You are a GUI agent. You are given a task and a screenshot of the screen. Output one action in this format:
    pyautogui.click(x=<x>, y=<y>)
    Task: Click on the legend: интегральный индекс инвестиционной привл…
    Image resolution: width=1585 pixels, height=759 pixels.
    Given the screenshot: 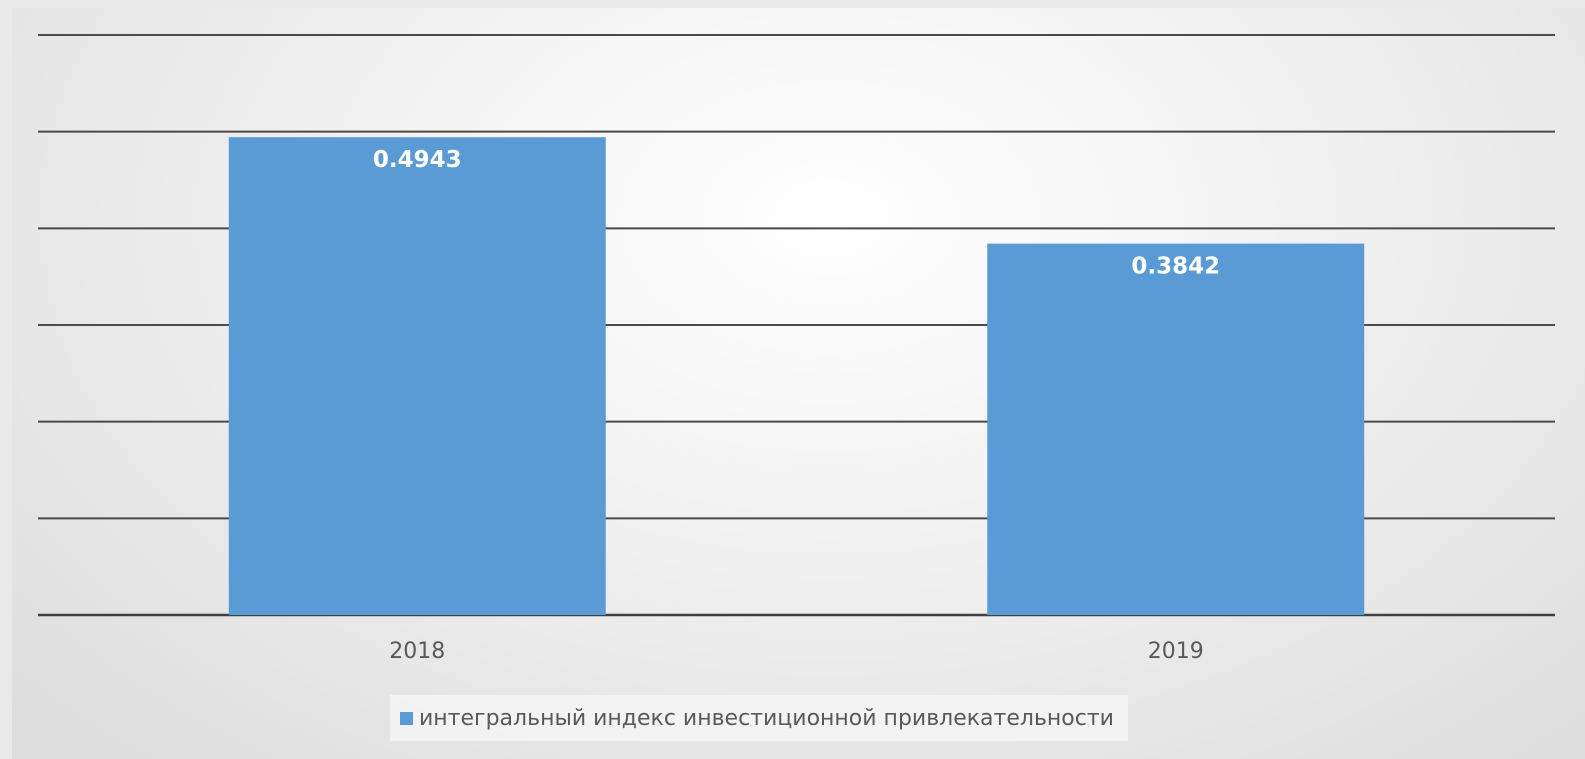 What is the action you would take?
    pyautogui.click(x=759, y=718)
    